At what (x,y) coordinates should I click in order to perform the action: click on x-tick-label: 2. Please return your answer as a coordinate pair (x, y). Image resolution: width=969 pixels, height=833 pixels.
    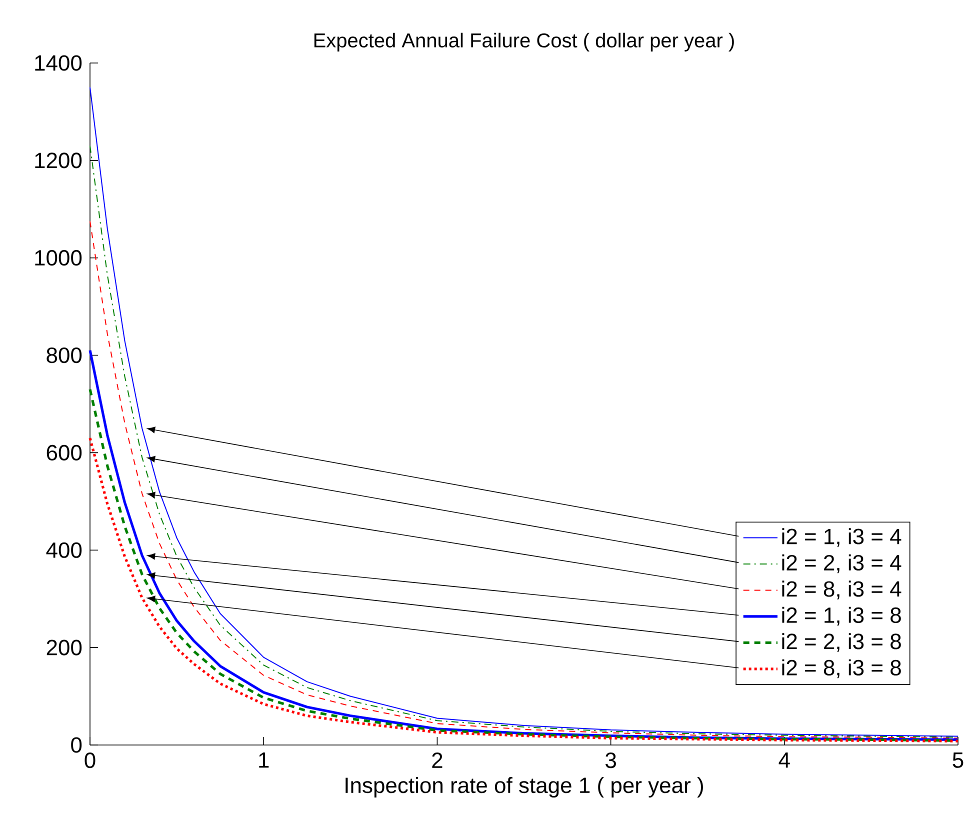
    Looking at the image, I should click on (437, 760).